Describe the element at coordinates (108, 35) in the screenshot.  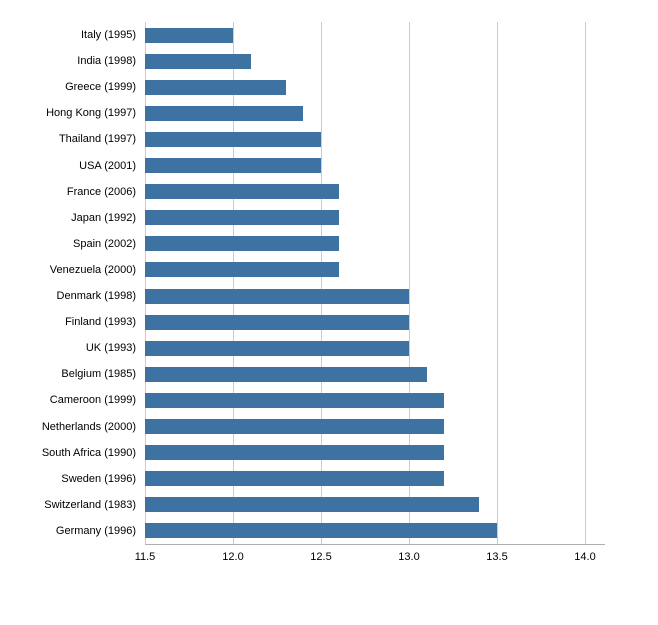
I see `category-label: Italy (1995)` at that location.